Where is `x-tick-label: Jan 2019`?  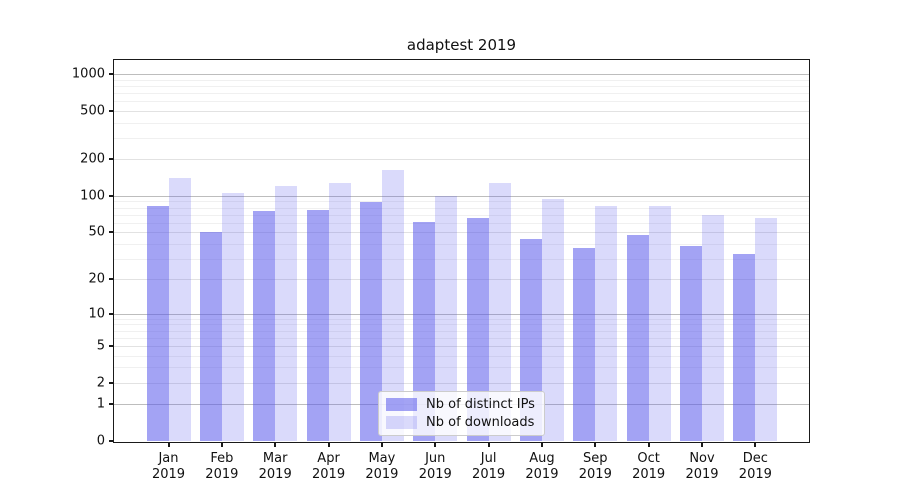
x-tick-label: Jan 2019 is located at coordinates (169, 467).